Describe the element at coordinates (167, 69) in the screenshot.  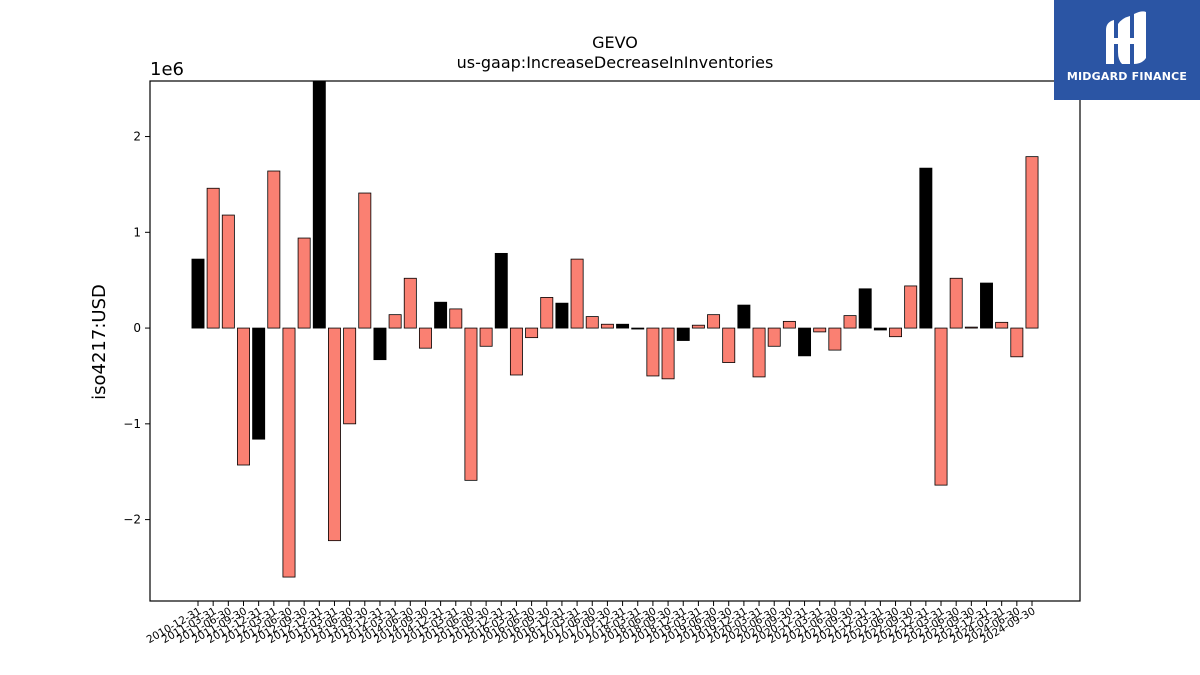
I see `y-axis-scale-label: 1e6` at that location.